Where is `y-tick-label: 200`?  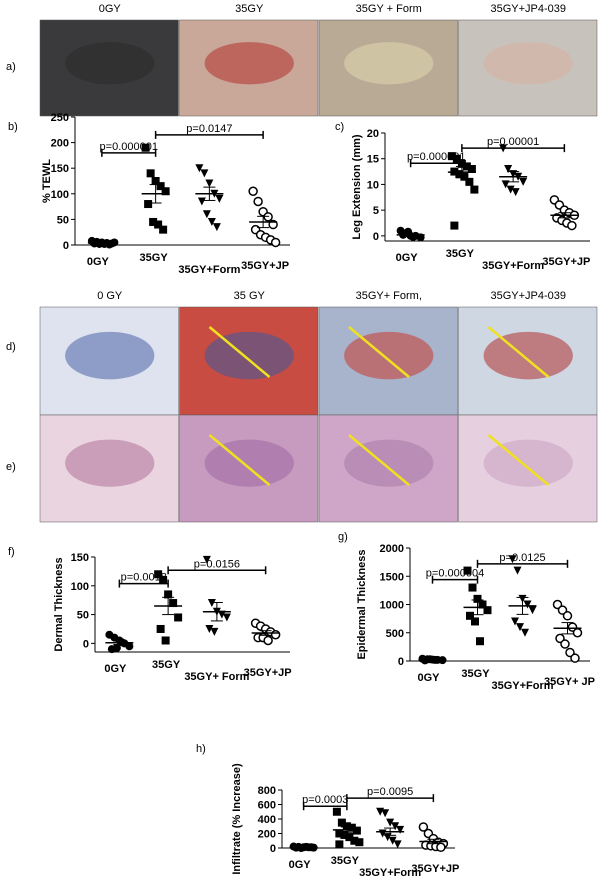
y-tick-label: 200 is located at coordinates (267, 835).